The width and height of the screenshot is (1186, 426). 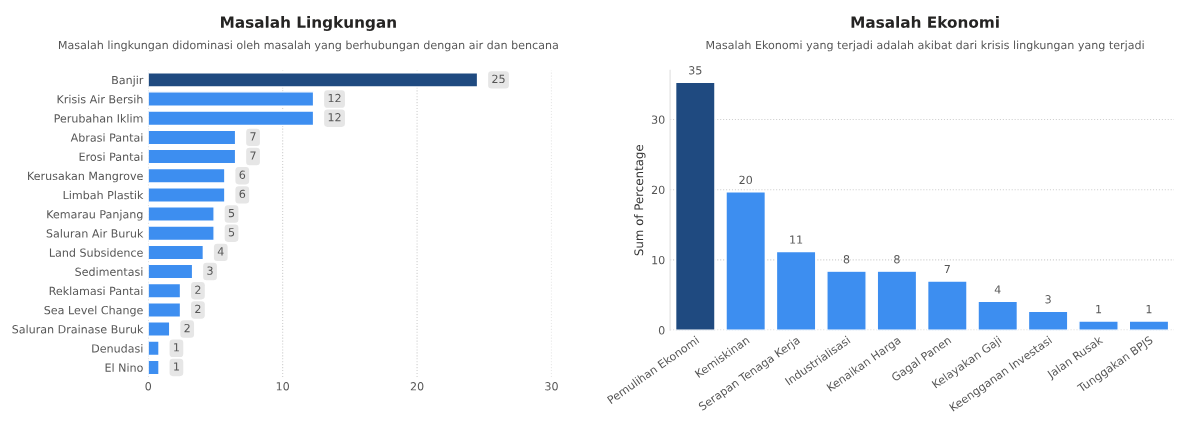 I want to click on data-label: 25, so click(x=498, y=79).